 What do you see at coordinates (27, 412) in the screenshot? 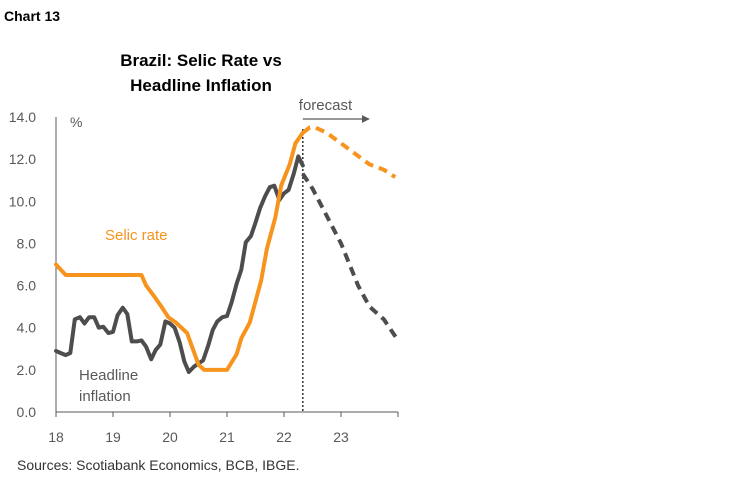
I see `y-tick-label: 0.0` at bounding box center [27, 412].